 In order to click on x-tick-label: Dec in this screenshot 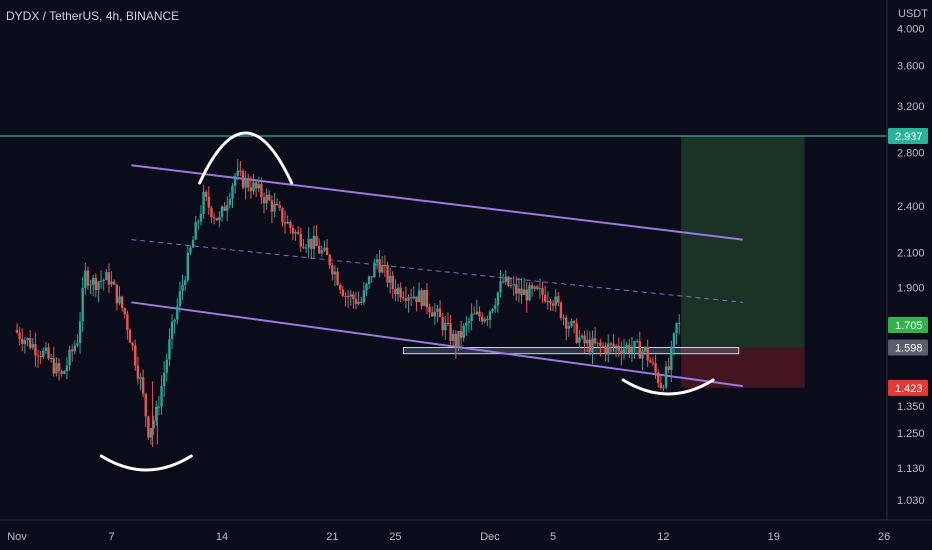, I will do `click(490, 537)`.